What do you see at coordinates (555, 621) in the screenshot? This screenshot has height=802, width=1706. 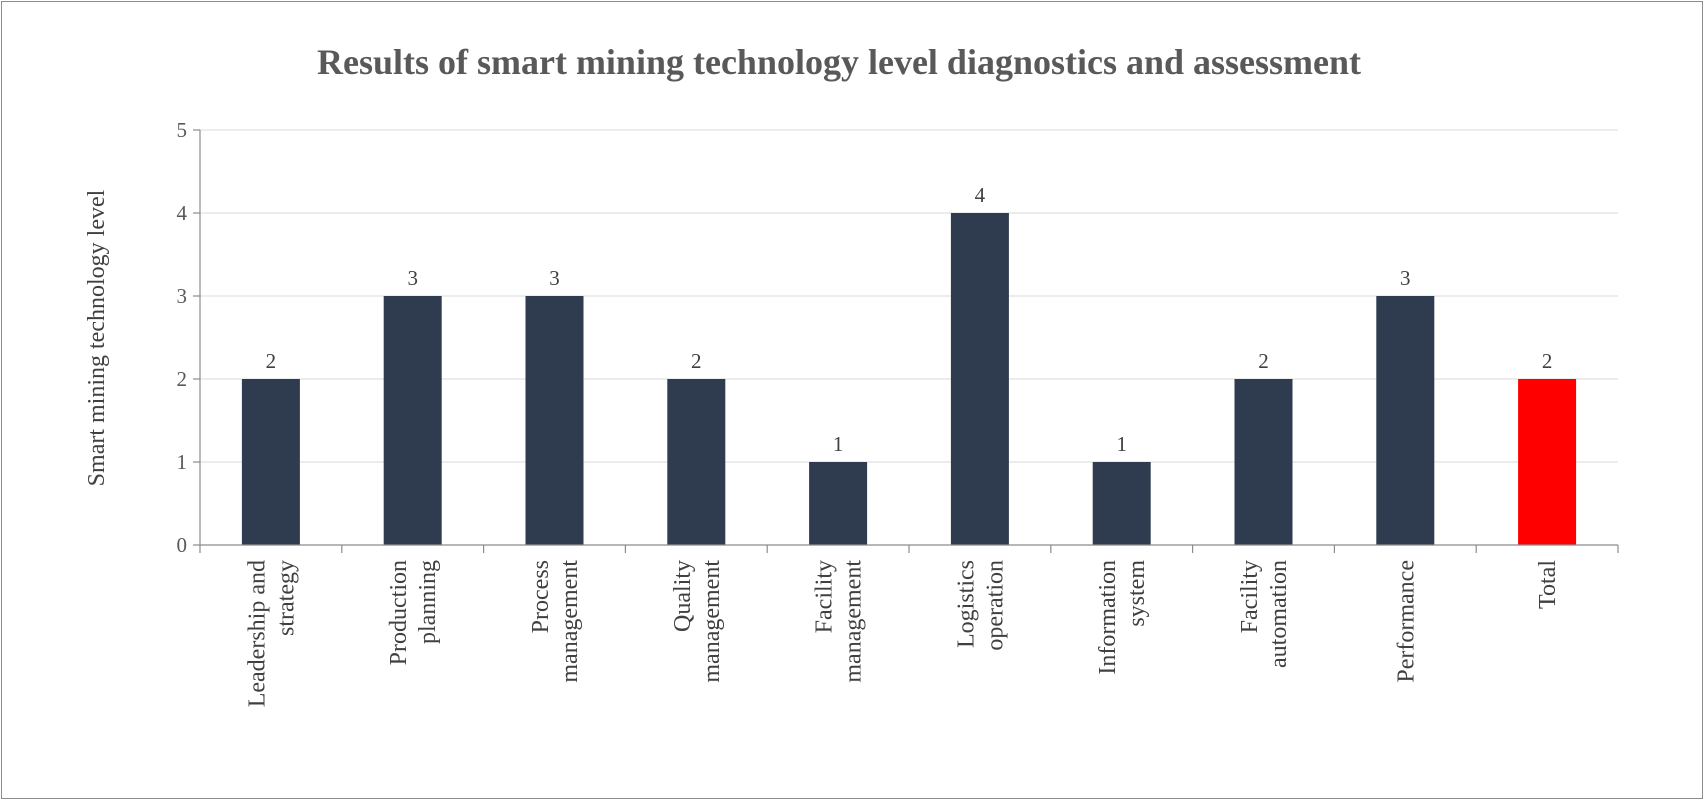 I see `x-category-label-2: Process management` at bounding box center [555, 621].